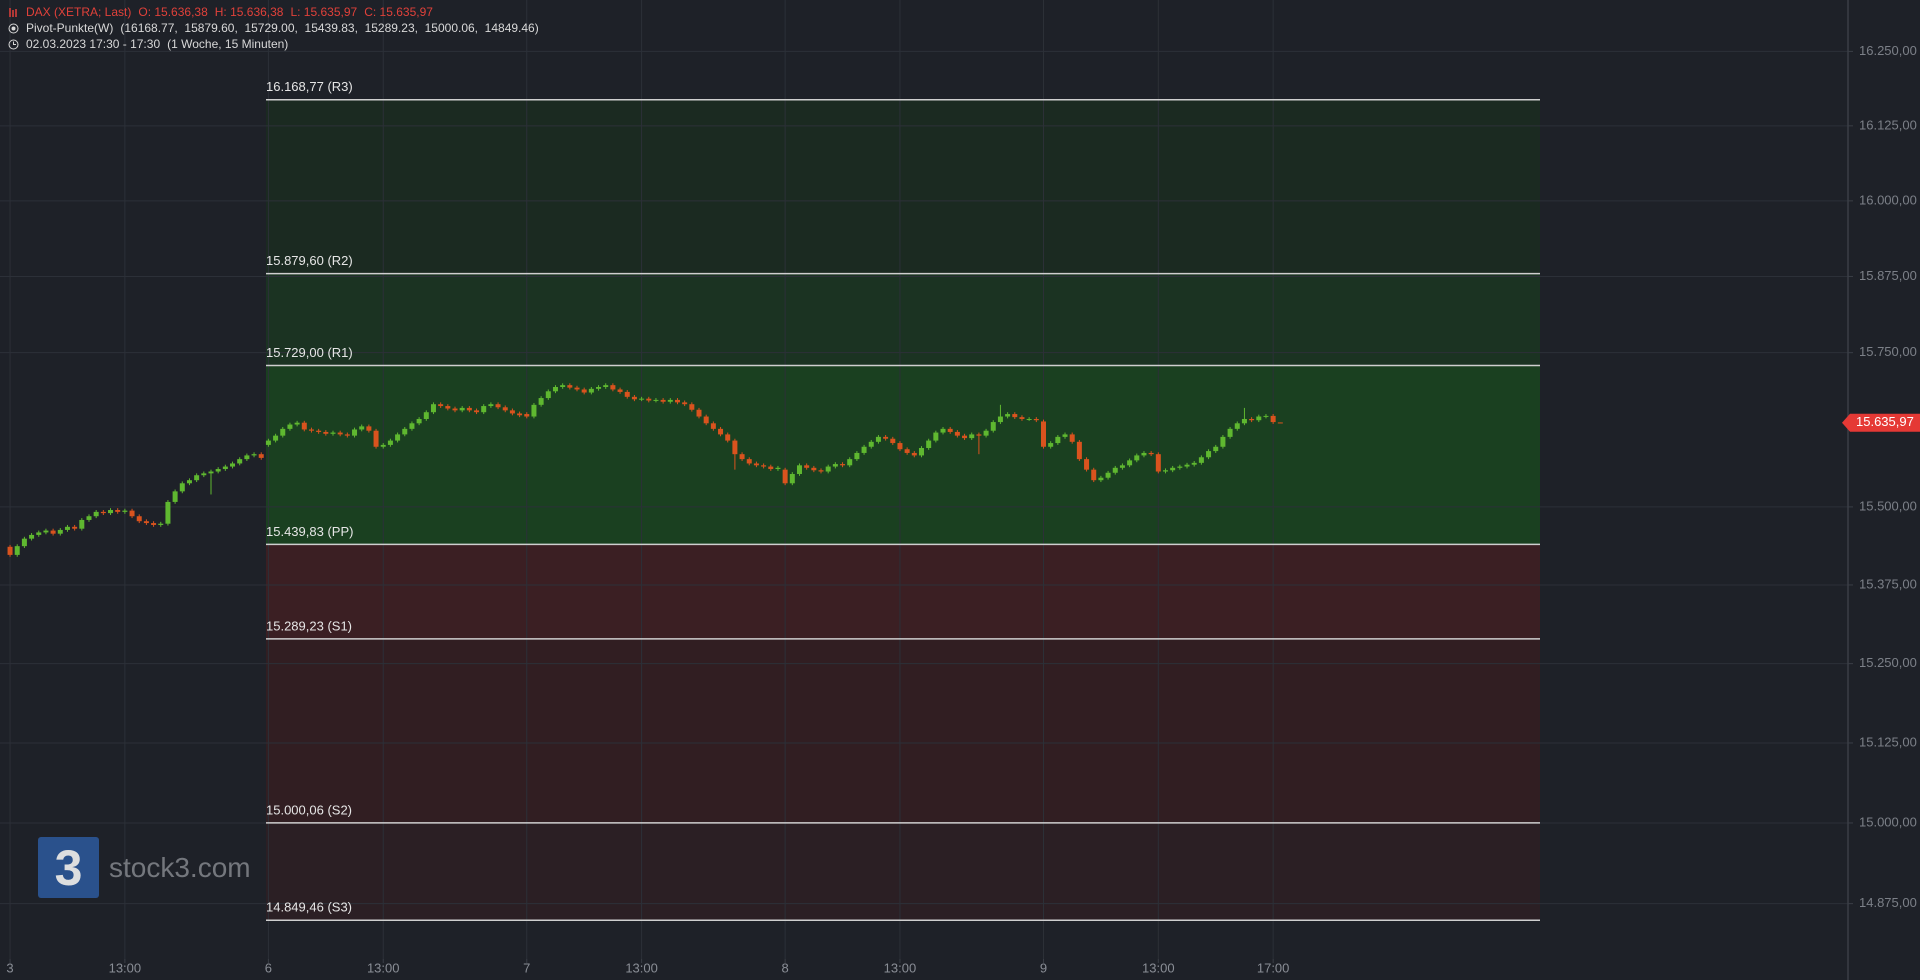  What do you see at coordinates (309, 86) in the screenshot?
I see `pivot-label: 16.168,77 (R3)` at bounding box center [309, 86].